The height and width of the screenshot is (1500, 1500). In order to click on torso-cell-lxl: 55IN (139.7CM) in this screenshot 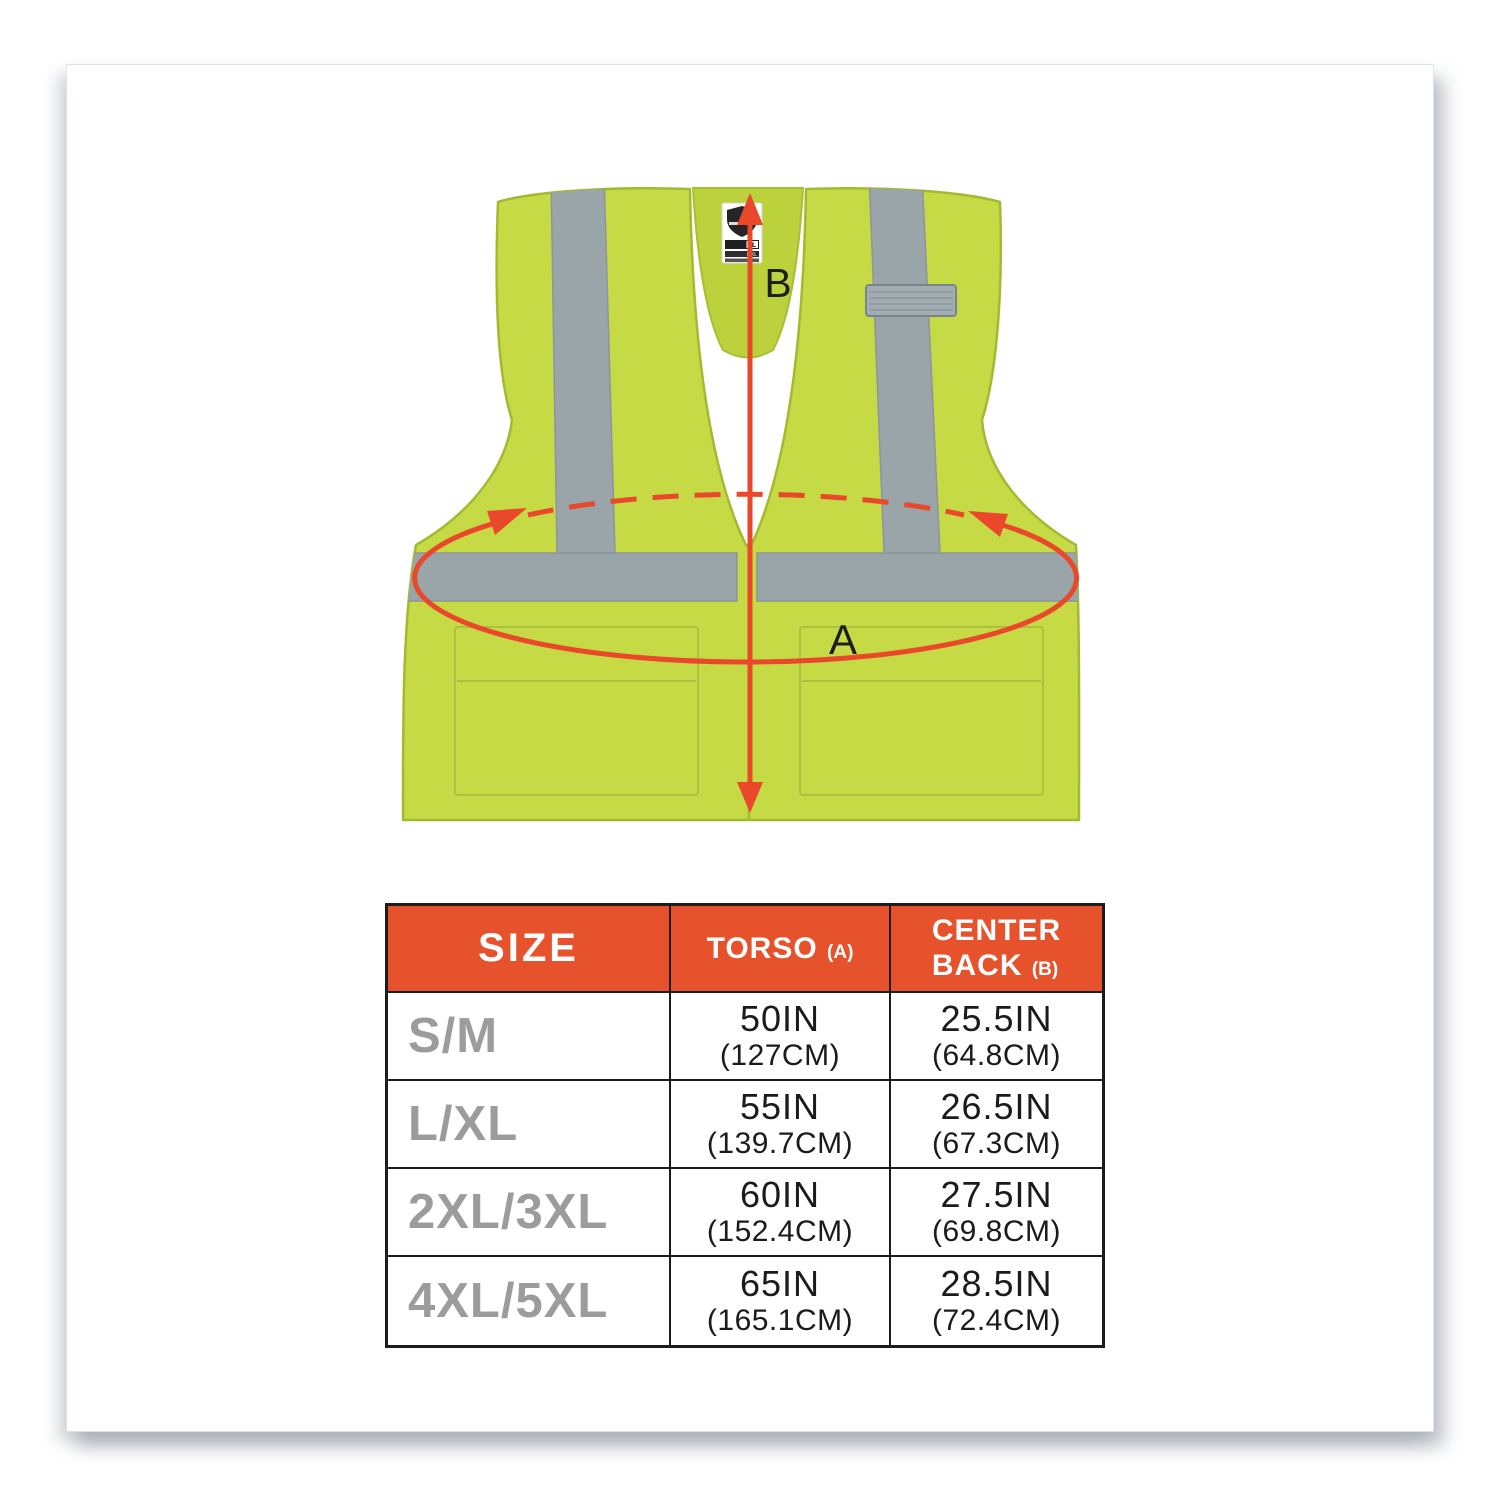, I will do `click(781, 1125)`.